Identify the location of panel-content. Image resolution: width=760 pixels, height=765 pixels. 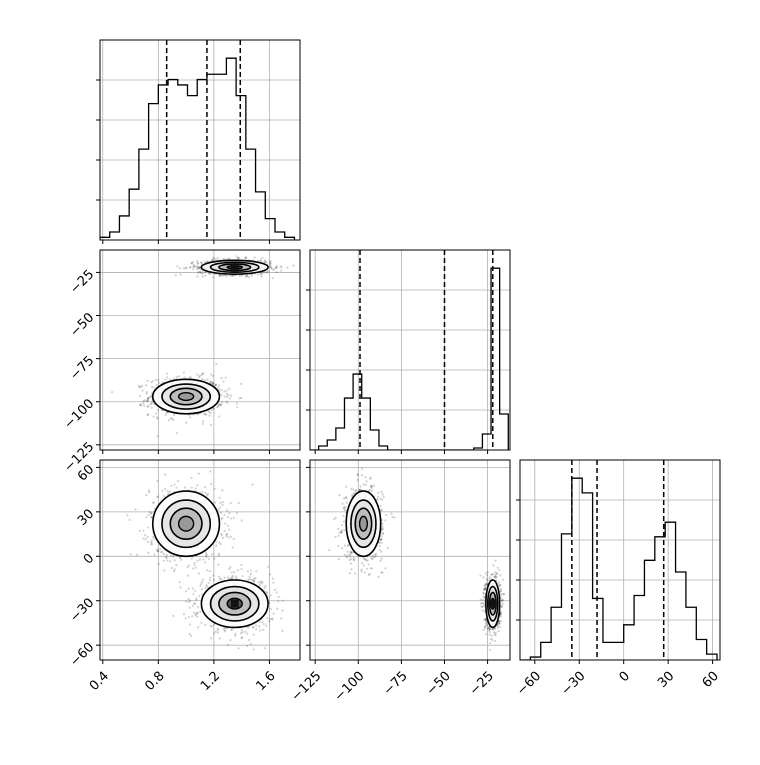
(410, 350).